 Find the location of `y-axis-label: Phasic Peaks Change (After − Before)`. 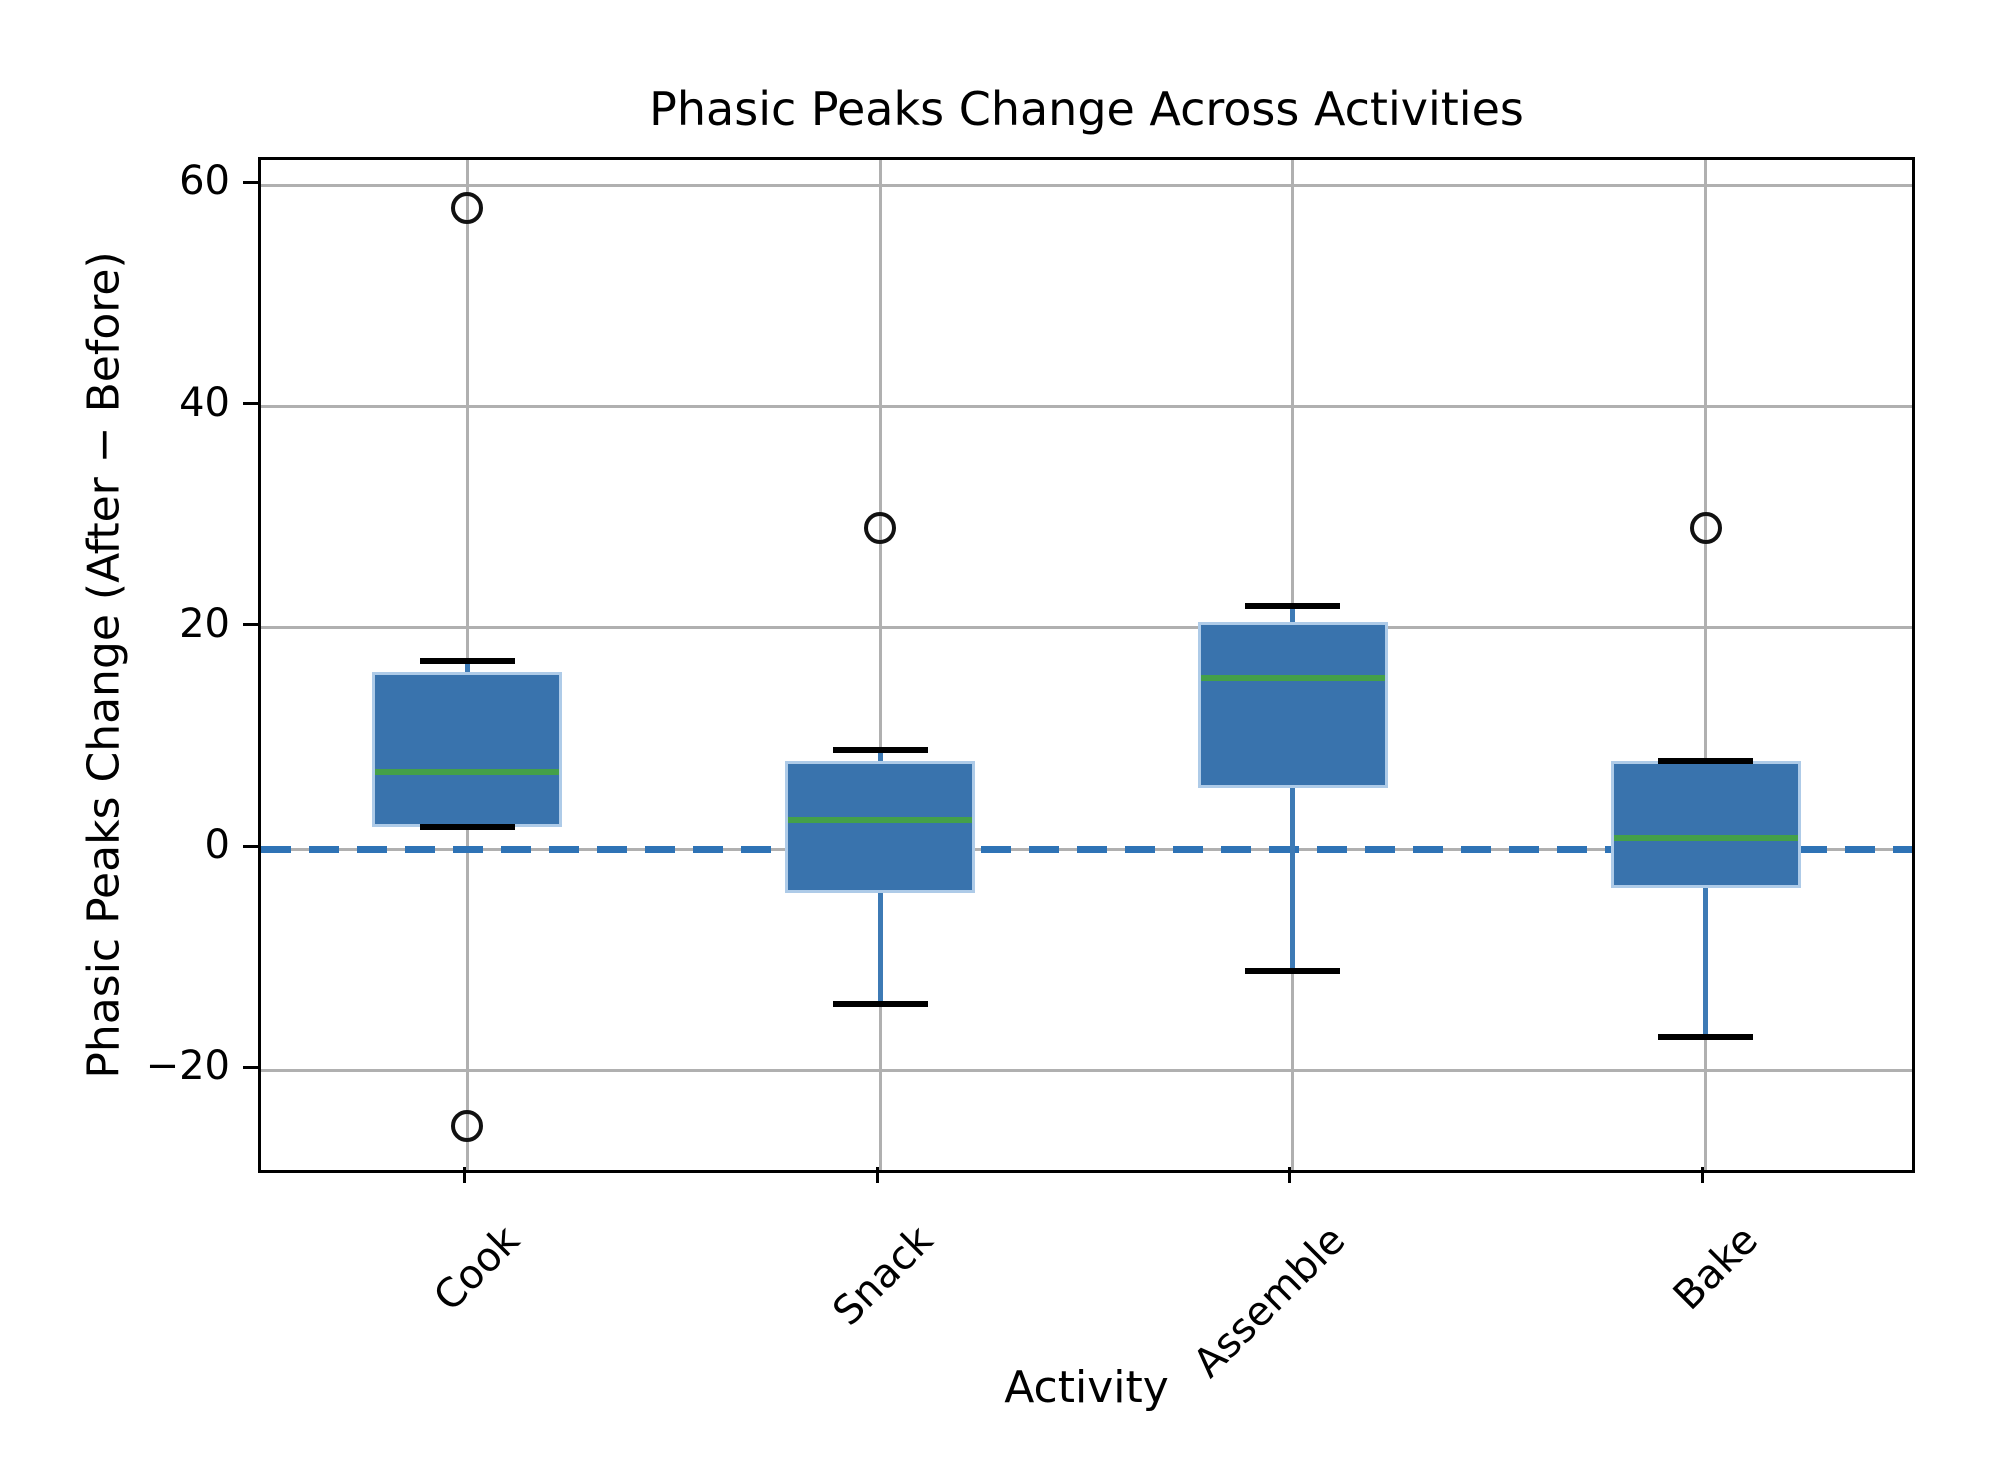

y-axis-label: Phasic Peaks Change (After − Before) is located at coordinates (104, 665).